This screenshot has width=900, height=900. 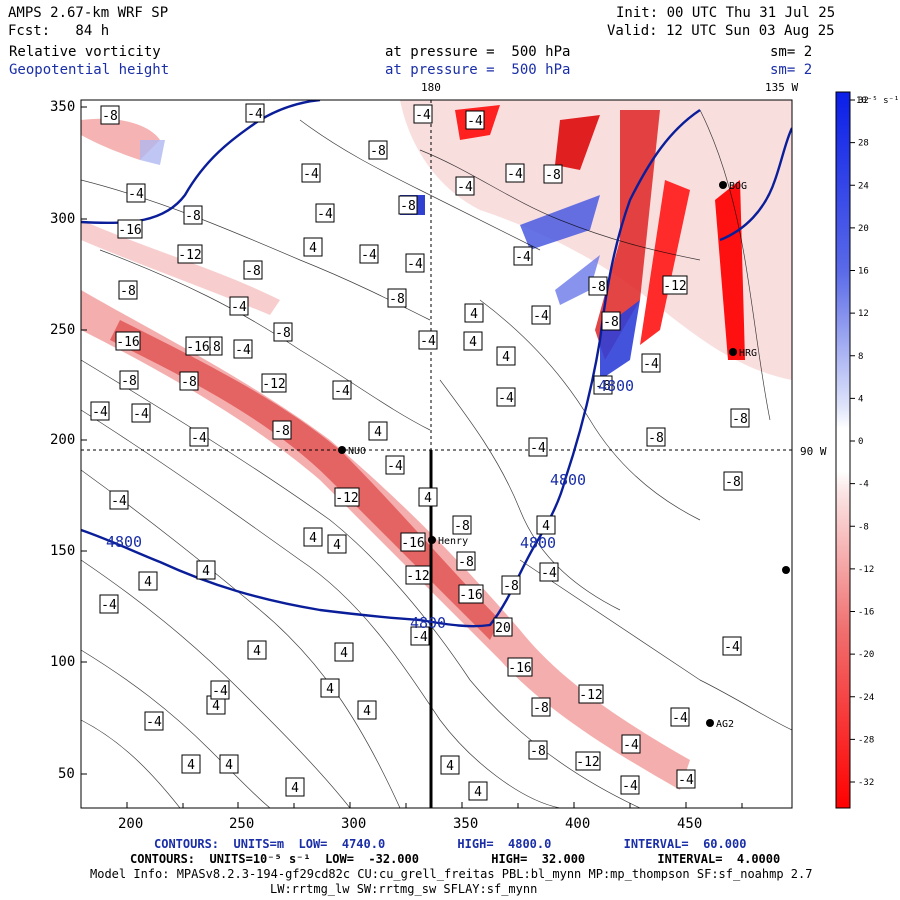 What do you see at coordinates (63, 551) in the screenshot?
I see `y-tick-label: 150` at bounding box center [63, 551].